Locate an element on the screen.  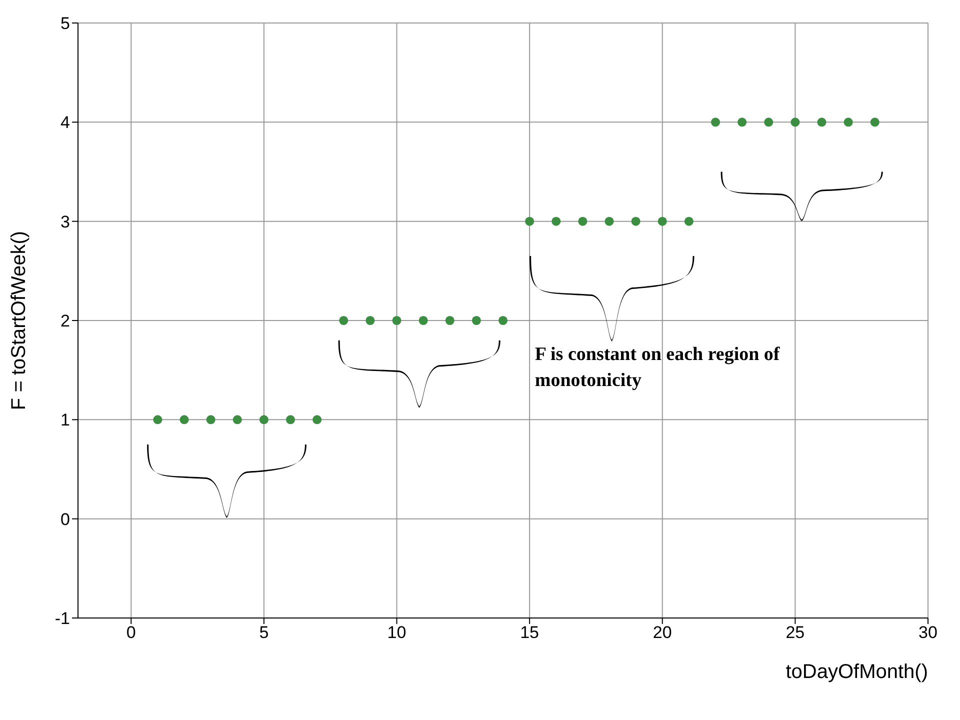
y-tick-label: 3 is located at coordinates (65, 222).